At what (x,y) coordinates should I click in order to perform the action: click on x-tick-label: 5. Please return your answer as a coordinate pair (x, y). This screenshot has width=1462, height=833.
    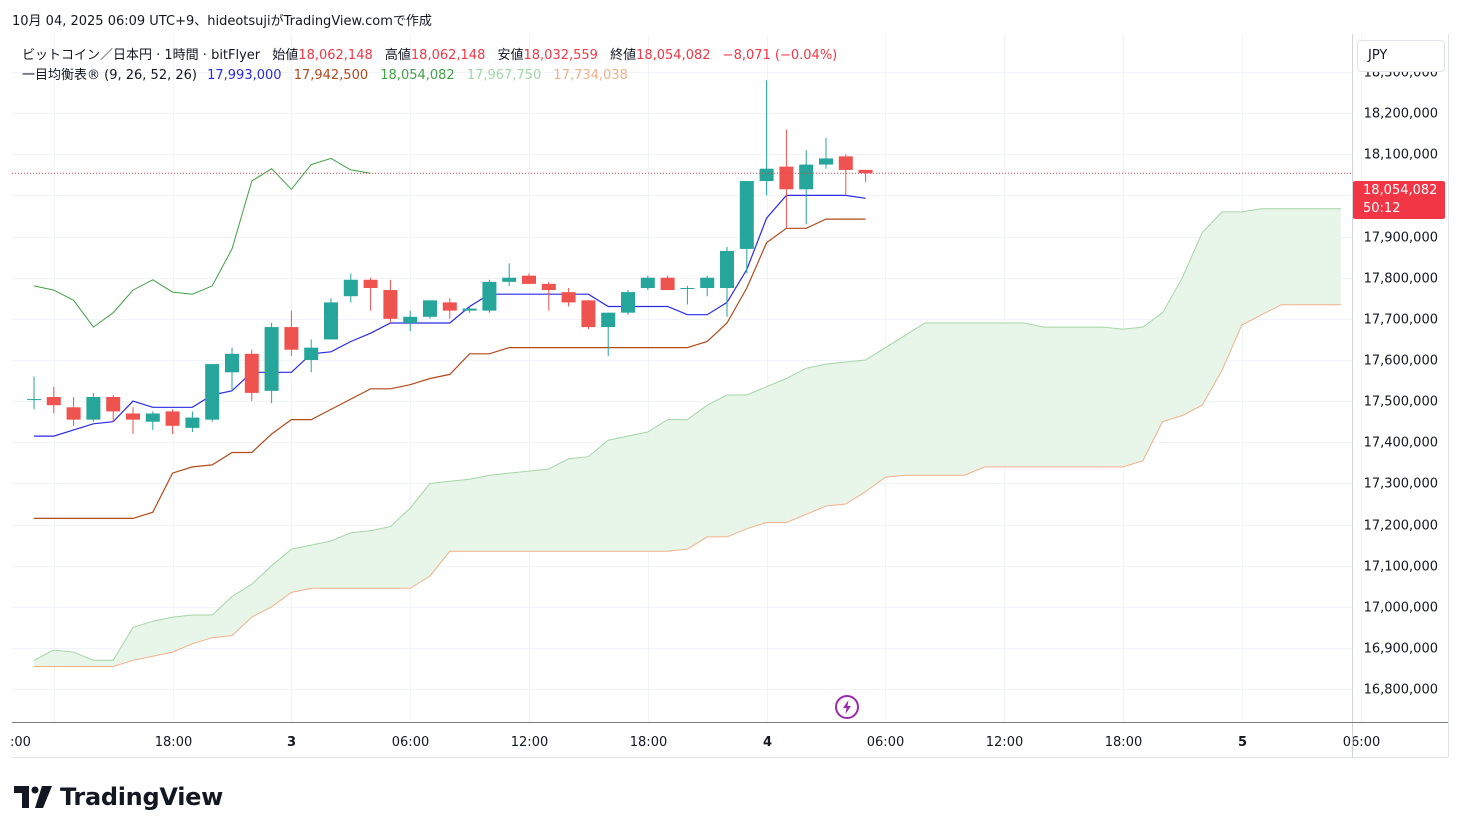
    Looking at the image, I should click on (1242, 742).